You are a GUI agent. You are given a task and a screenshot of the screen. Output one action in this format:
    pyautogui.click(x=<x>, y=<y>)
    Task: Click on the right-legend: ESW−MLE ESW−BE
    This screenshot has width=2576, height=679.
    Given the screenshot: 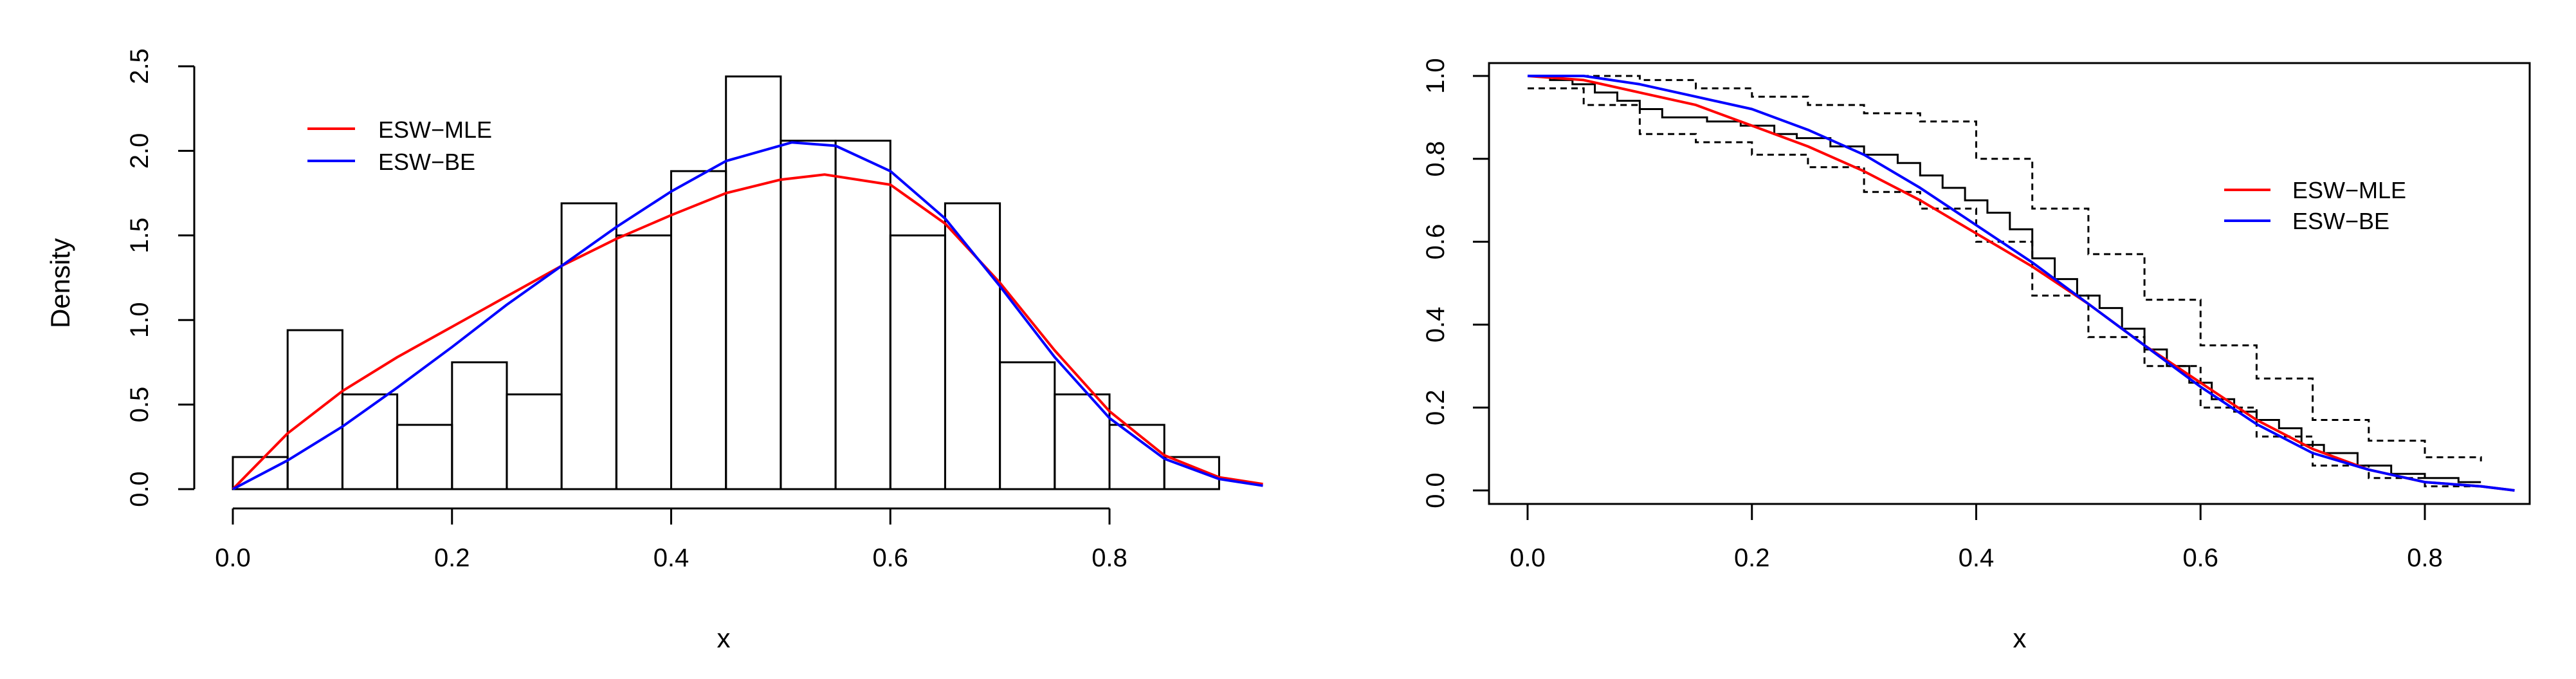 What is the action you would take?
    pyautogui.click(x=2315, y=205)
    